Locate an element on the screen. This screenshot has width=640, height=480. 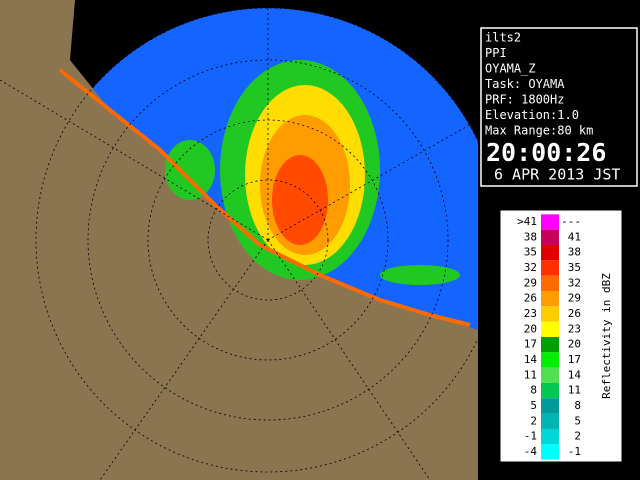
legend-high: 17 is located at coordinates (574, 359).